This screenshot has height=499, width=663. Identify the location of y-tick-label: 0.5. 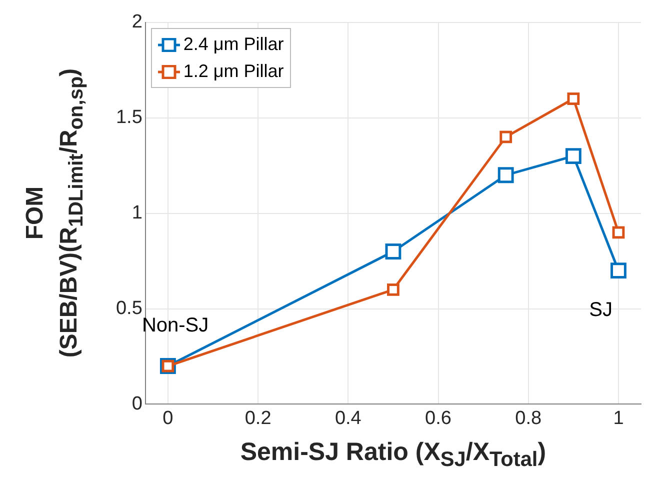
(129, 308).